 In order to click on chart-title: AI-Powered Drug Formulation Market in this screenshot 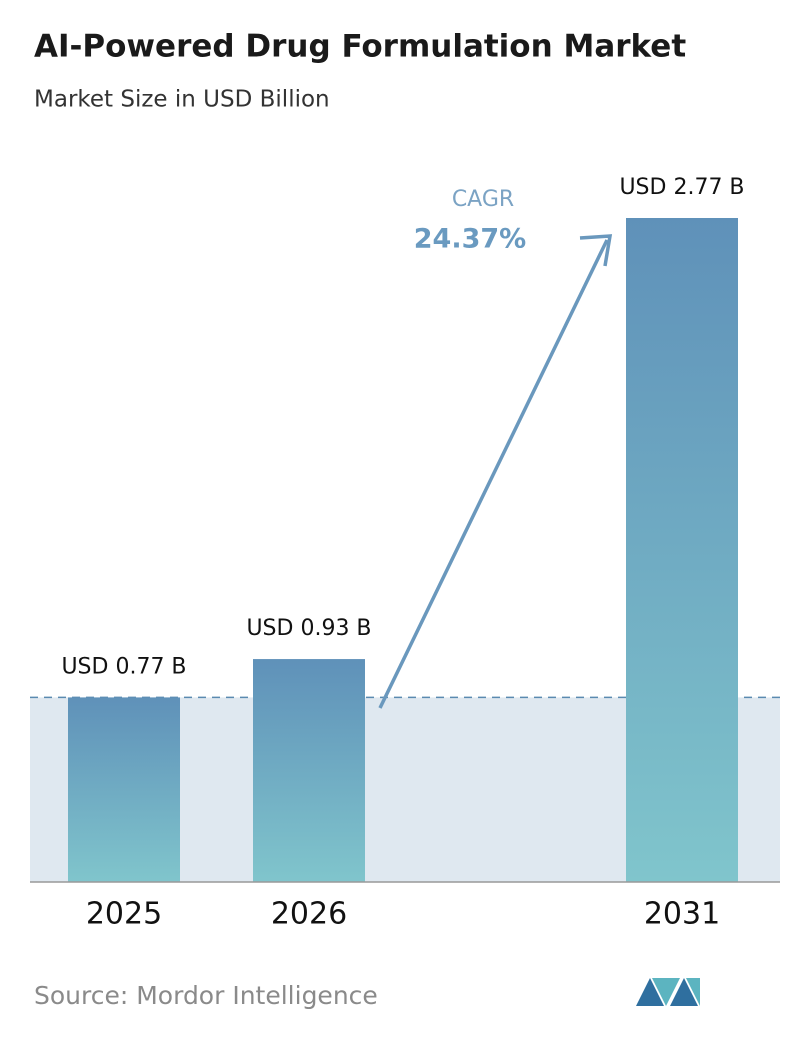, I will do `click(360, 47)`.